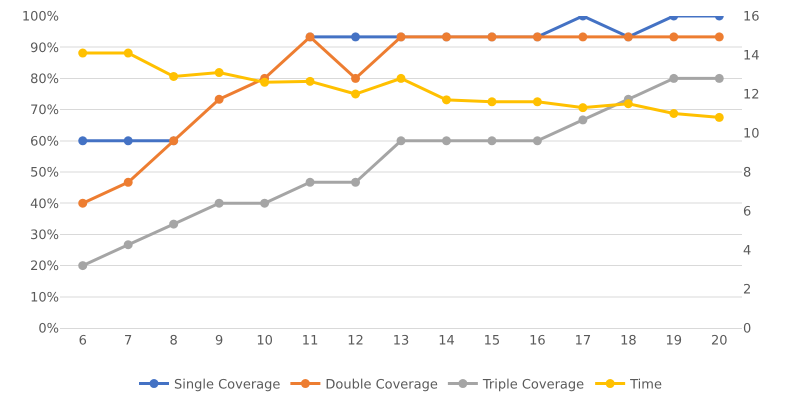 Image resolution: width=787 pixels, height=409 pixels. What do you see at coordinates (128, 341) in the screenshot?
I see `x-tick-label: 7` at bounding box center [128, 341].